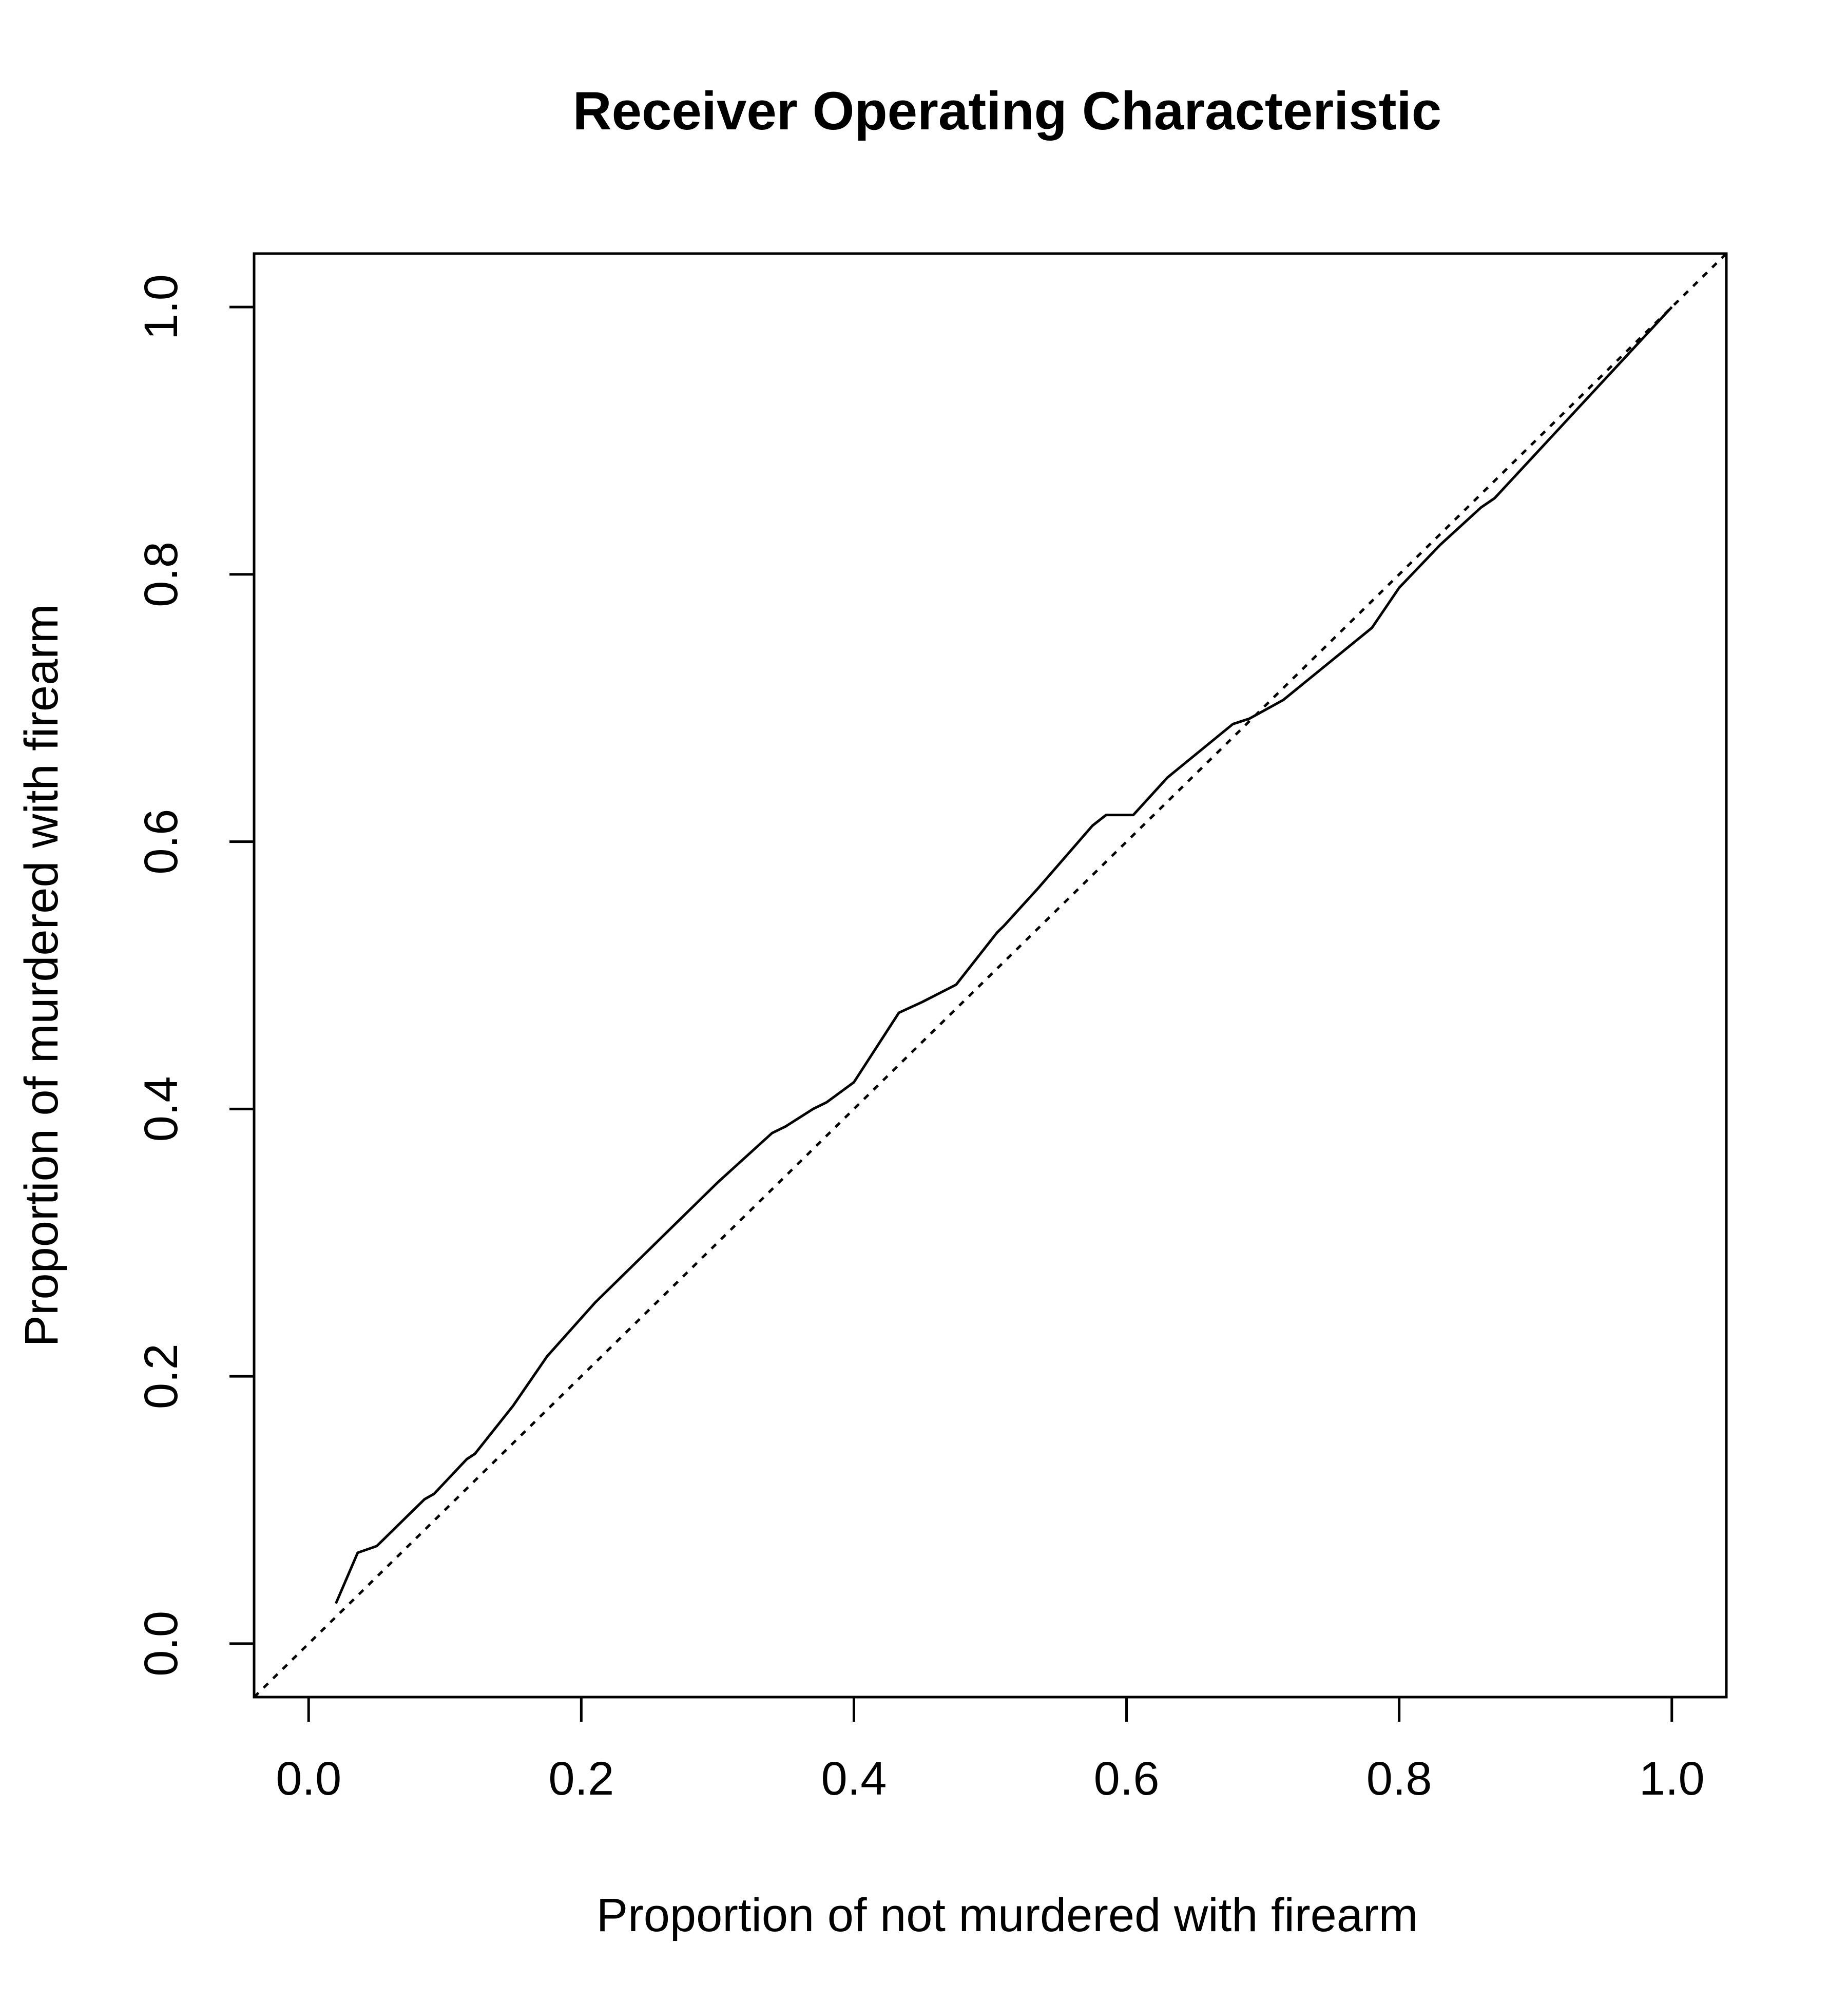  I want to click on x-tick-label: 0.2, so click(581, 1779).